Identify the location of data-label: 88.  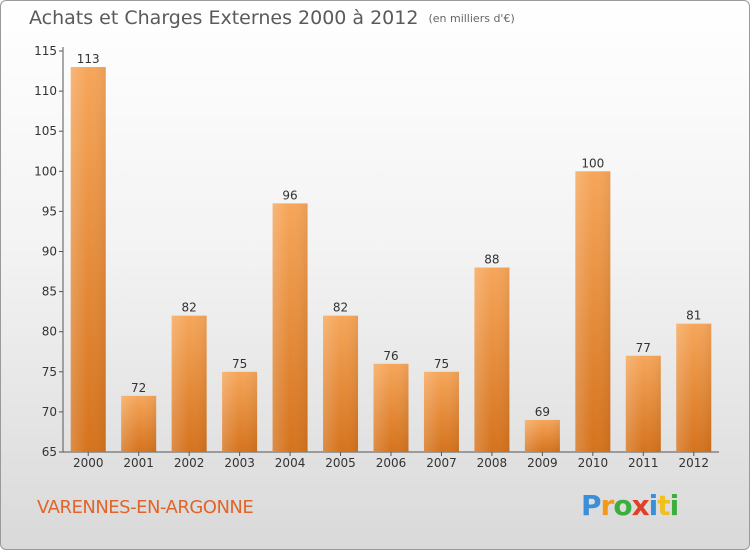
(491, 260).